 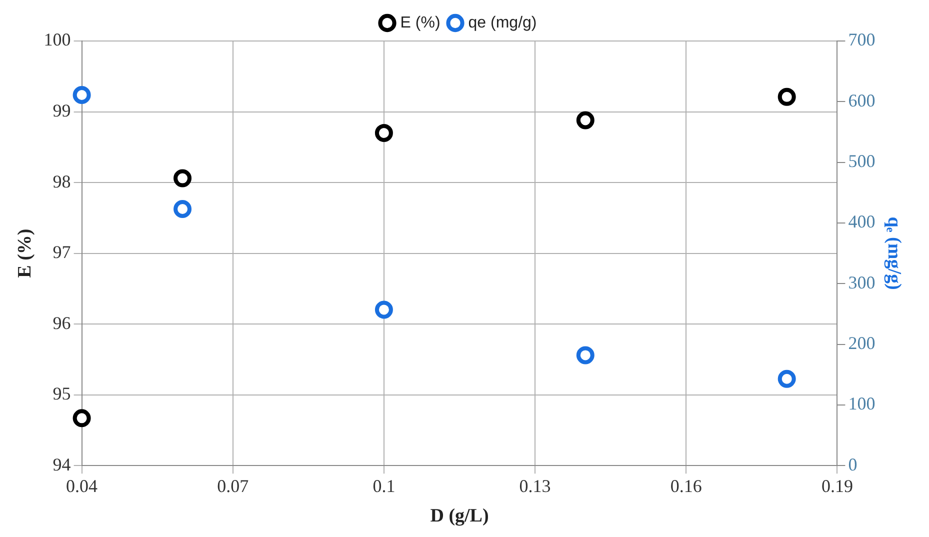 I want to click on y-tick-label: 98, so click(x=61, y=181).